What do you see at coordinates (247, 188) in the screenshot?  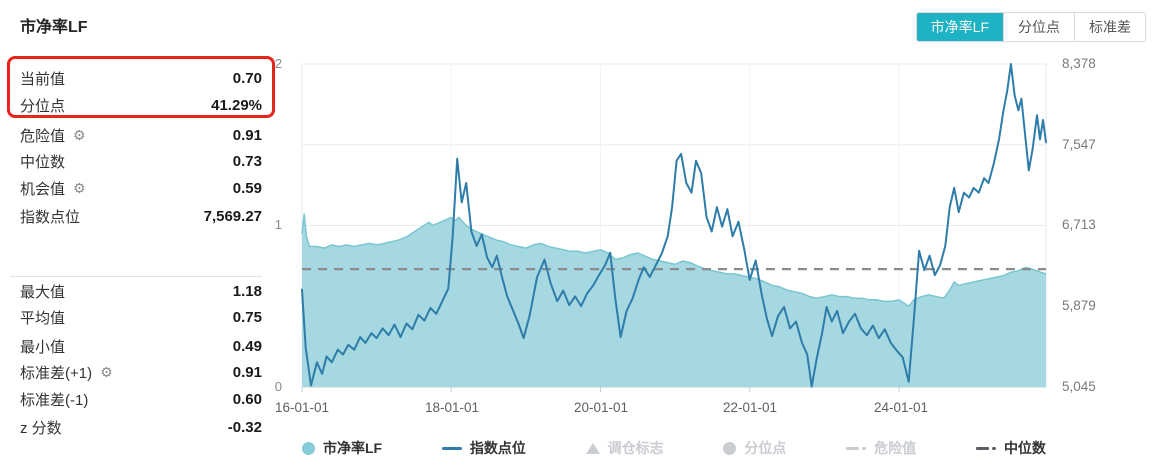 I see `stat-value: 0.59` at bounding box center [247, 188].